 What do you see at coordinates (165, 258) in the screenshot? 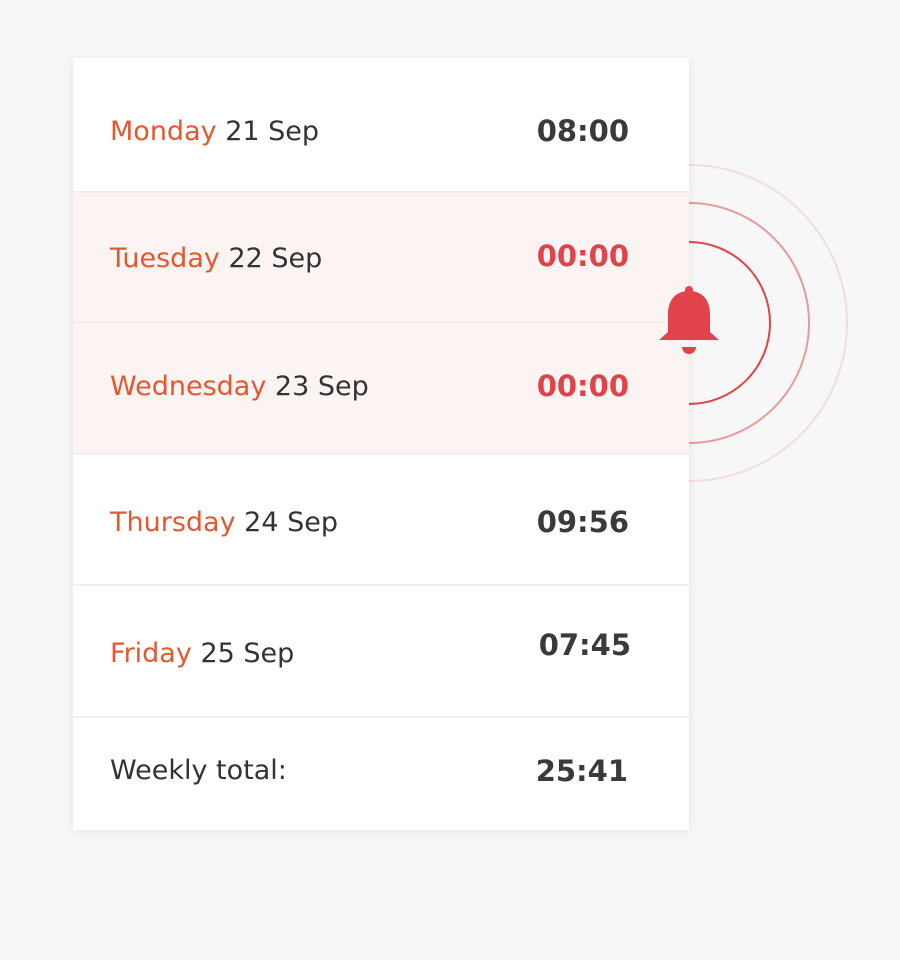
I see `day-name: Tuesday` at bounding box center [165, 258].